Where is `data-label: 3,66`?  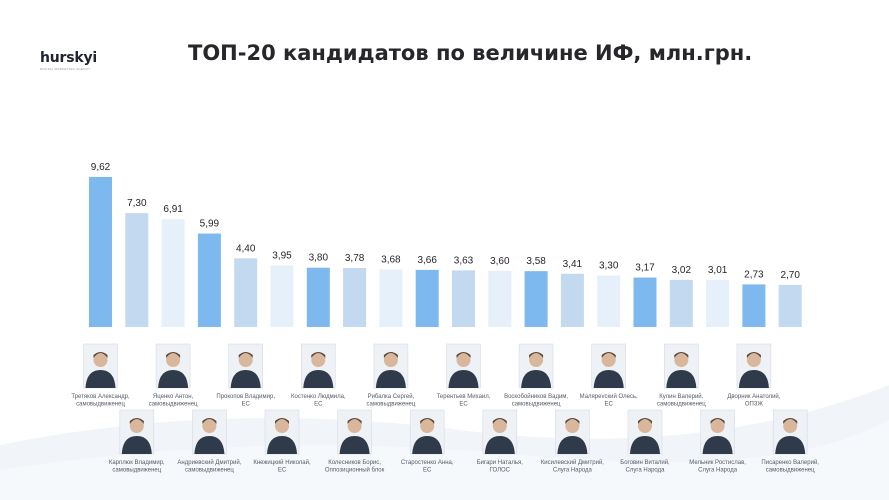
data-label: 3,66 is located at coordinates (427, 260).